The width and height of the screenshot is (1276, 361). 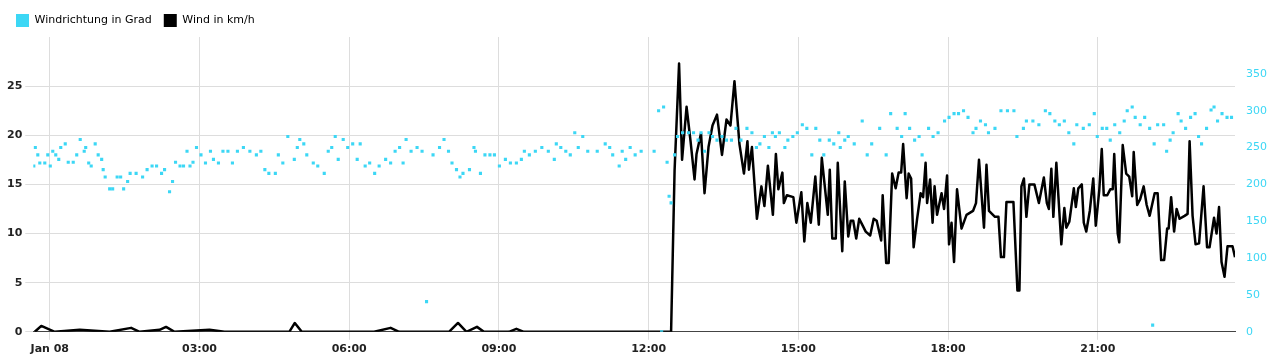 What do you see at coordinates (948, 349) in the screenshot?
I see `x-tick-label: 18:00` at bounding box center [948, 349].